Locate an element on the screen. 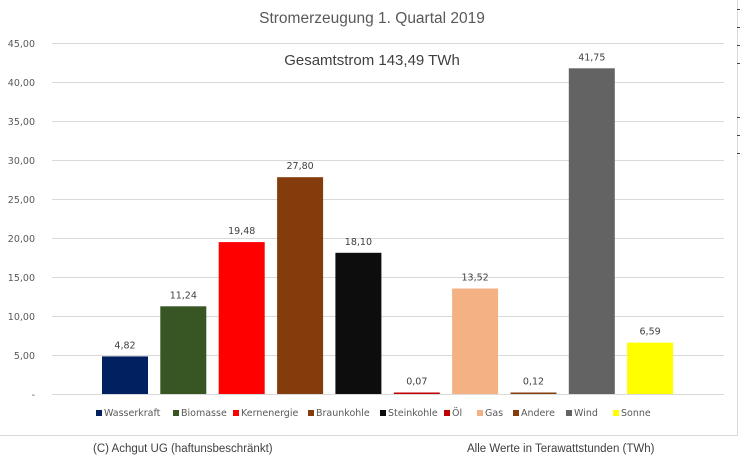 The height and width of the screenshot is (475, 740). data-label: 11,24 is located at coordinates (183, 295).